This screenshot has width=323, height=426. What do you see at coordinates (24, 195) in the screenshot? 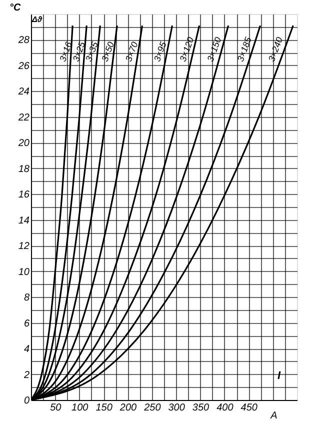
I see `y-tick-label: 16` at bounding box center [24, 195].